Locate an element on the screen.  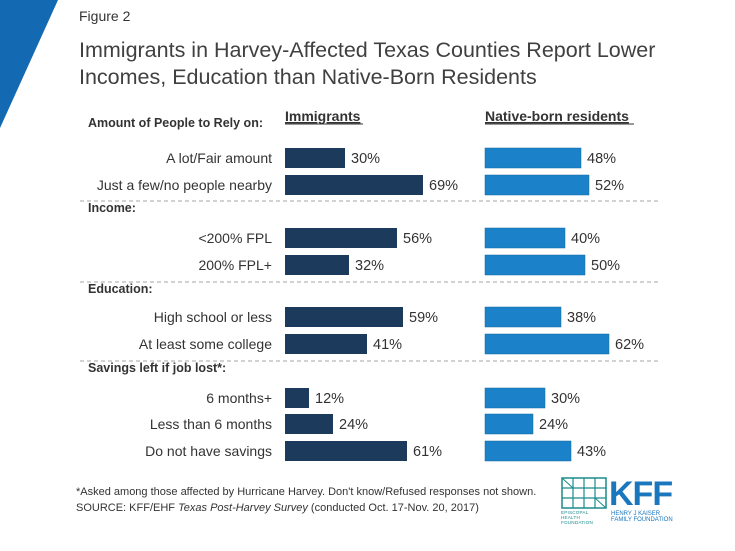
corner-accent-shape is located at coordinates (29, 64).